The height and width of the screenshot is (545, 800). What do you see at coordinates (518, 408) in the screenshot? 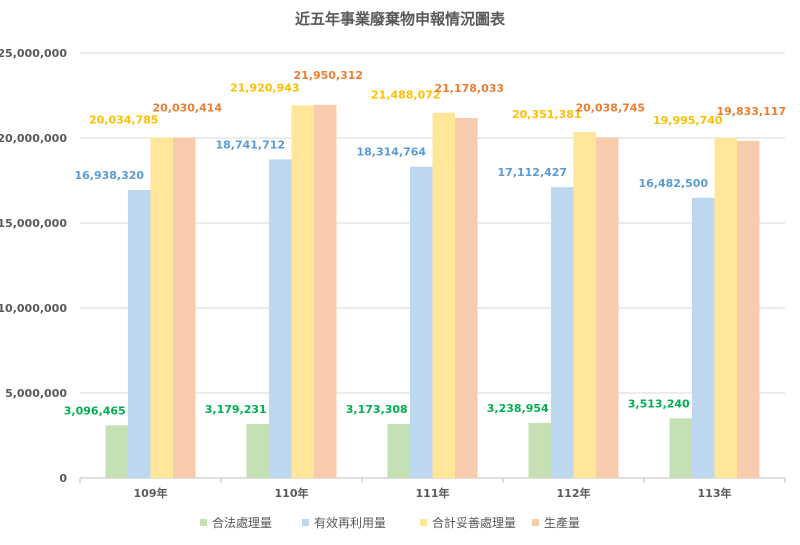
I see `data-label: 3,238,954` at bounding box center [518, 408].